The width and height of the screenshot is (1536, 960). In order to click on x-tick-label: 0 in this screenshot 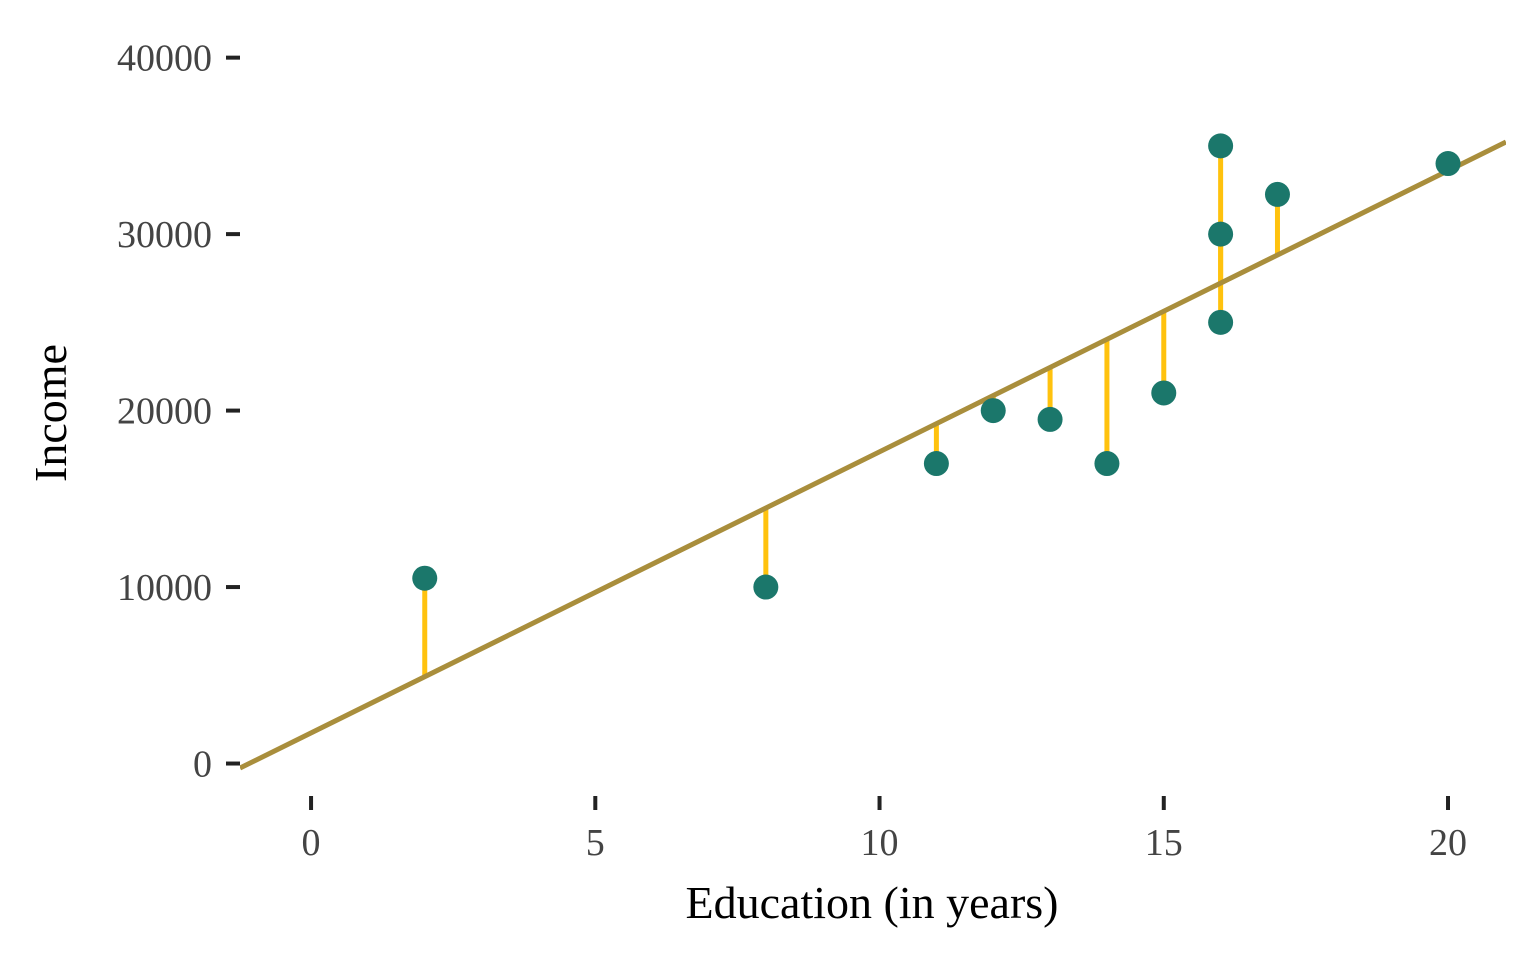, I will do `click(311, 843)`.